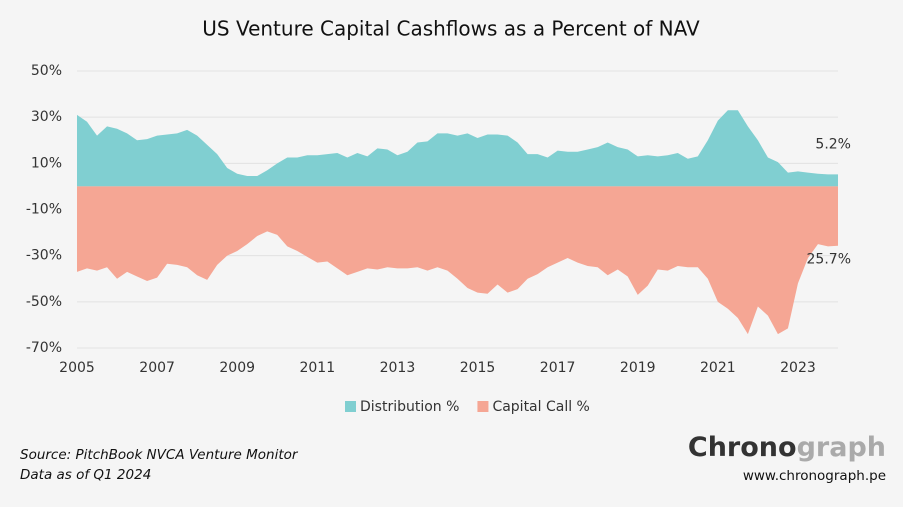 This screenshot has width=903, height=507. What do you see at coordinates (718, 368) in the screenshot?
I see `x-tick-label: 2021` at bounding box center [718, 368].